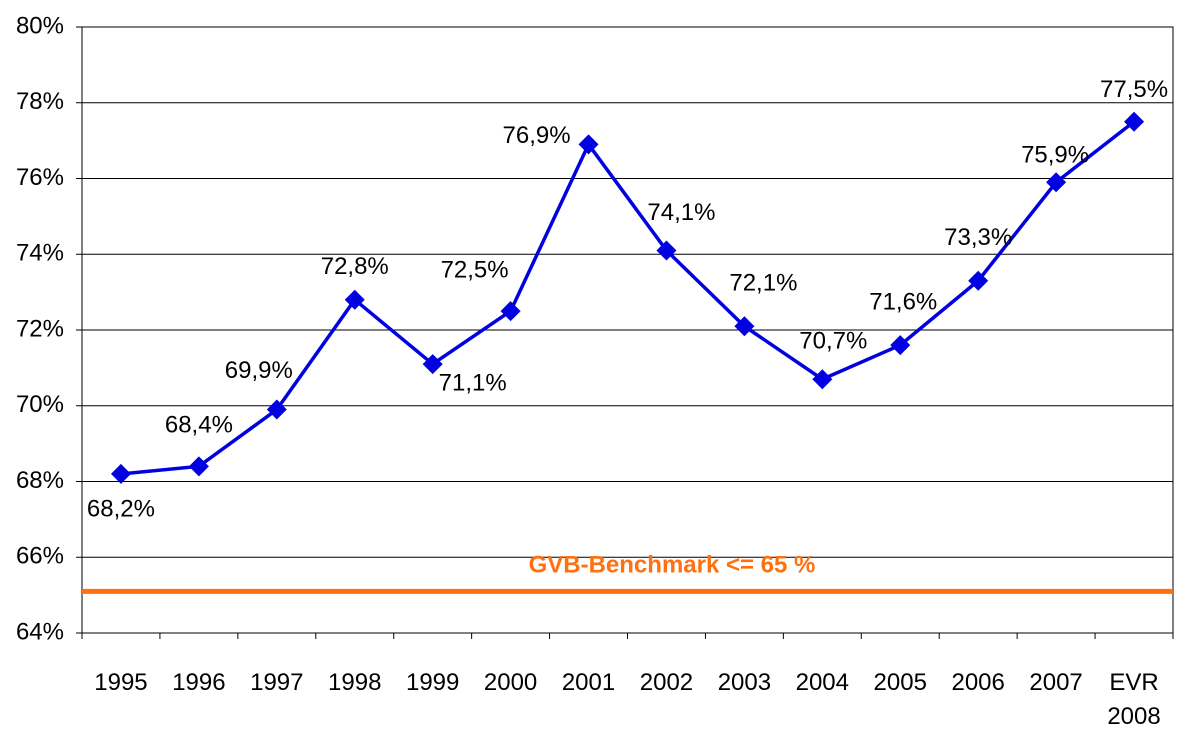  What do you see at coordinates (40, 101) in the screenshot?
I see `y-tick-label: 78%` at bounding box center [40, 101].